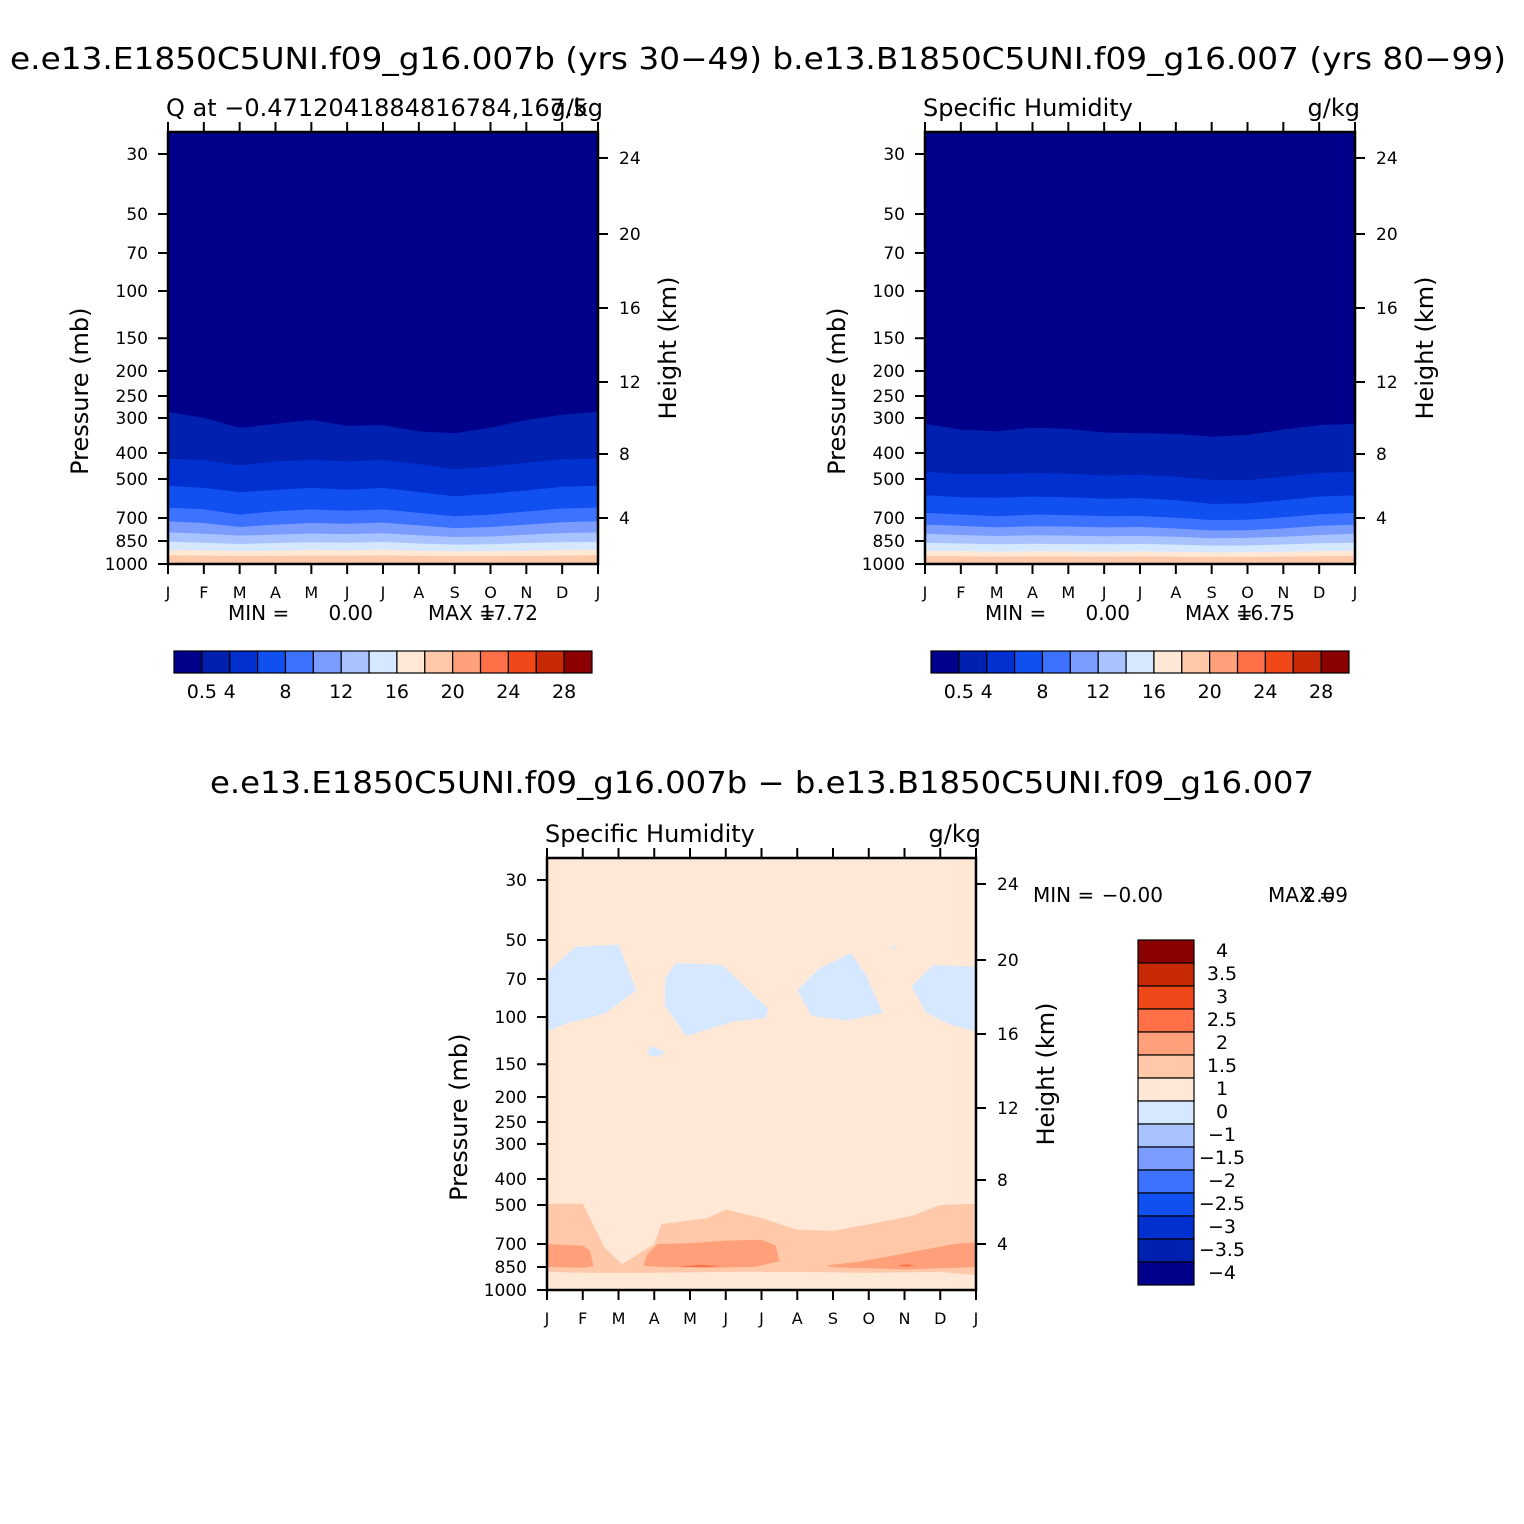  What do you see at coordinates (987, 692) in the screenshot?
I see `colorbar-label: 4` at bounding box center [987, 692].